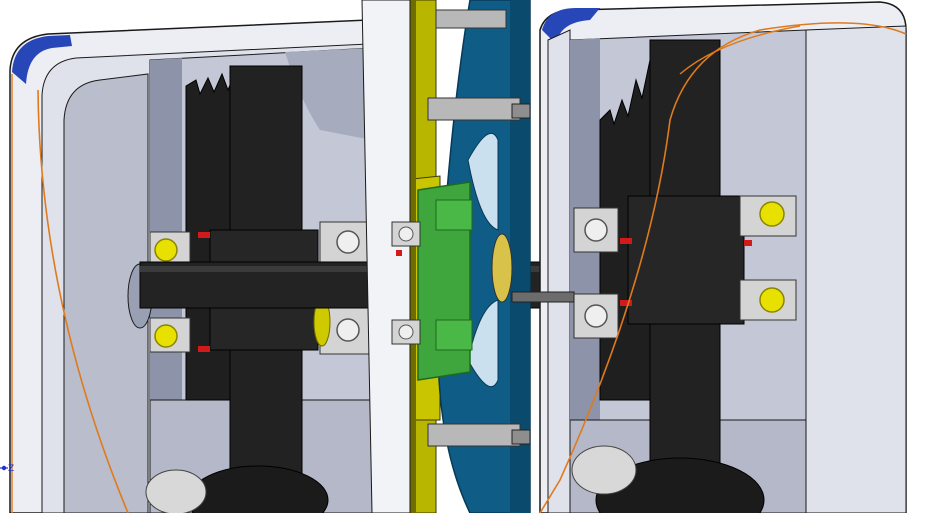  What do you see at coordinates (856, 269) in the screenshot?
I see `right-housing-back-wall` at bounding box center [856, 269].